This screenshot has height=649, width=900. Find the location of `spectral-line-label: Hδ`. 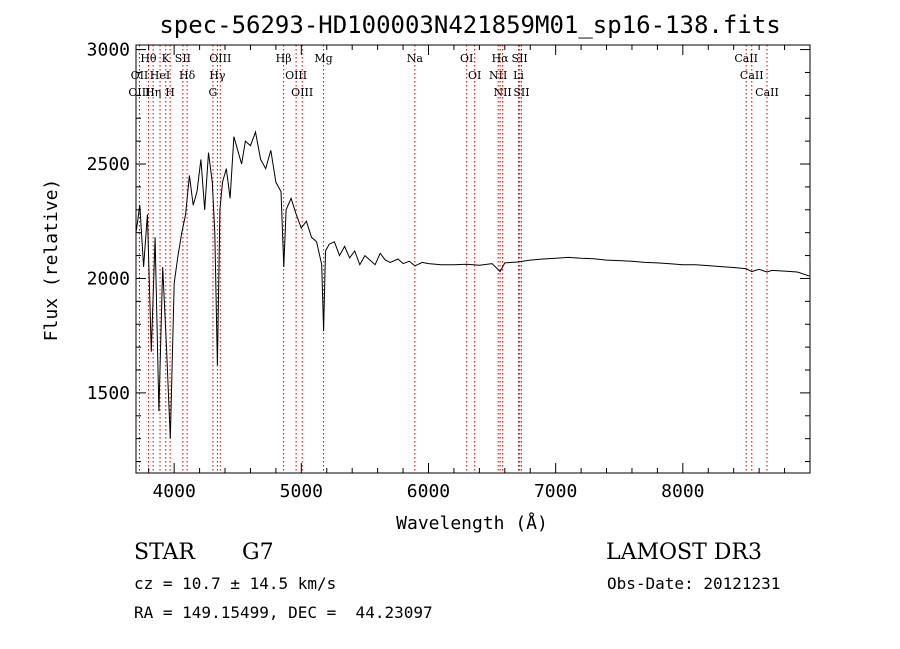

spectral-line-label: Hδ is located at coordinates (187, 75).